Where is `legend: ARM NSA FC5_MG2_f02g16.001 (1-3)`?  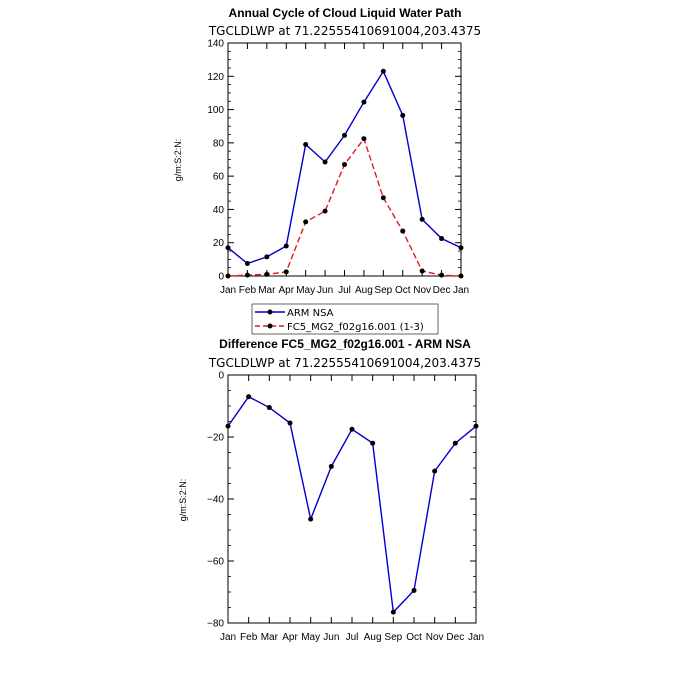 legend: ARM NSA FC5_MG2_f02g16.001 (1-3) is located at coordinates (345, 319).